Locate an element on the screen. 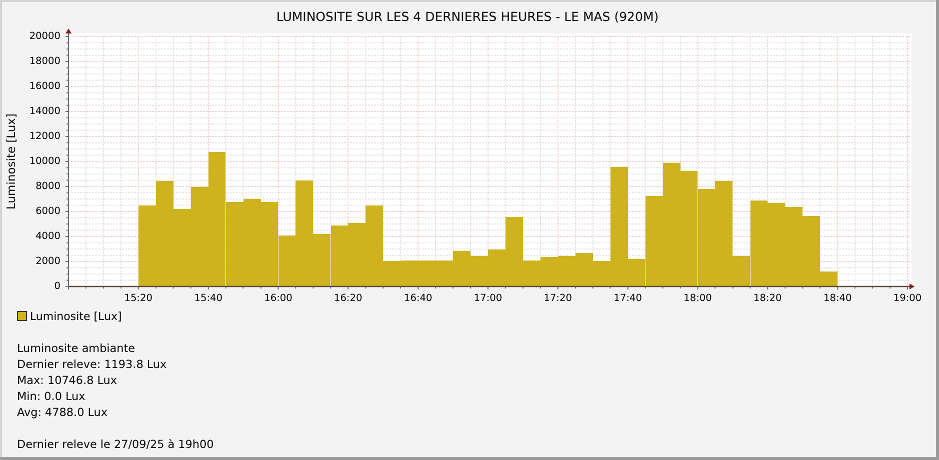 Image resolution: width=939 pixels, height=460 pixels. y-tick-label: 18000 is located at coordinates (44, 61).